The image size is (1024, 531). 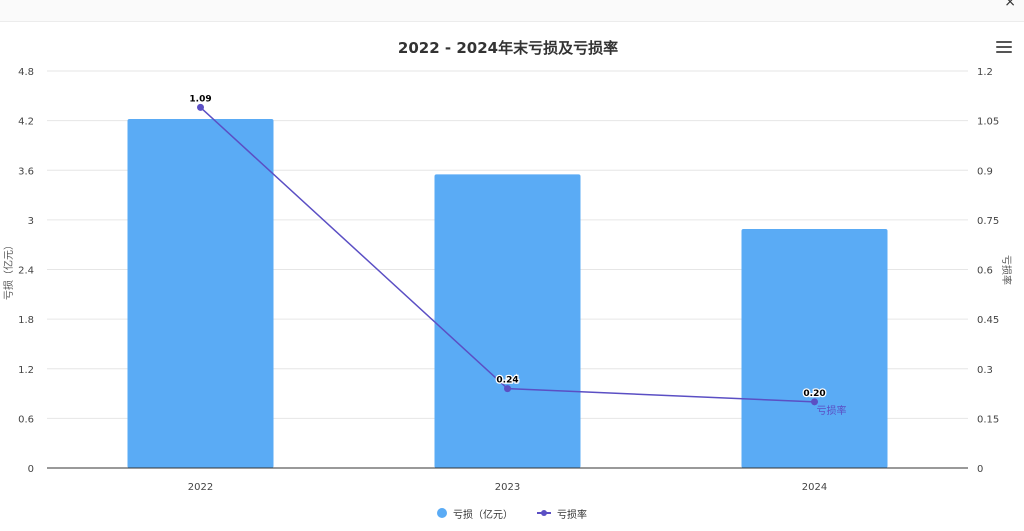 What do you see at coordinates (985, 271) in the screenshot?
I see `y-right-tick-label: 0.6` at bounding box center [985, 271].